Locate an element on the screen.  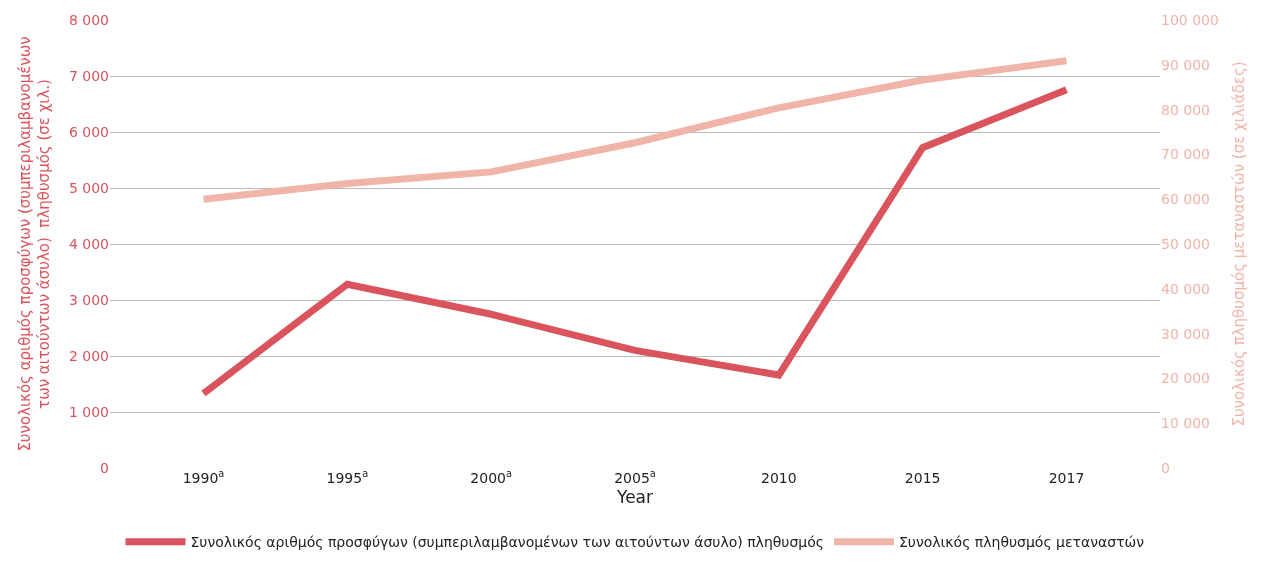
y2-tick-label: 20 000 is located at coordinates (1185, 378).